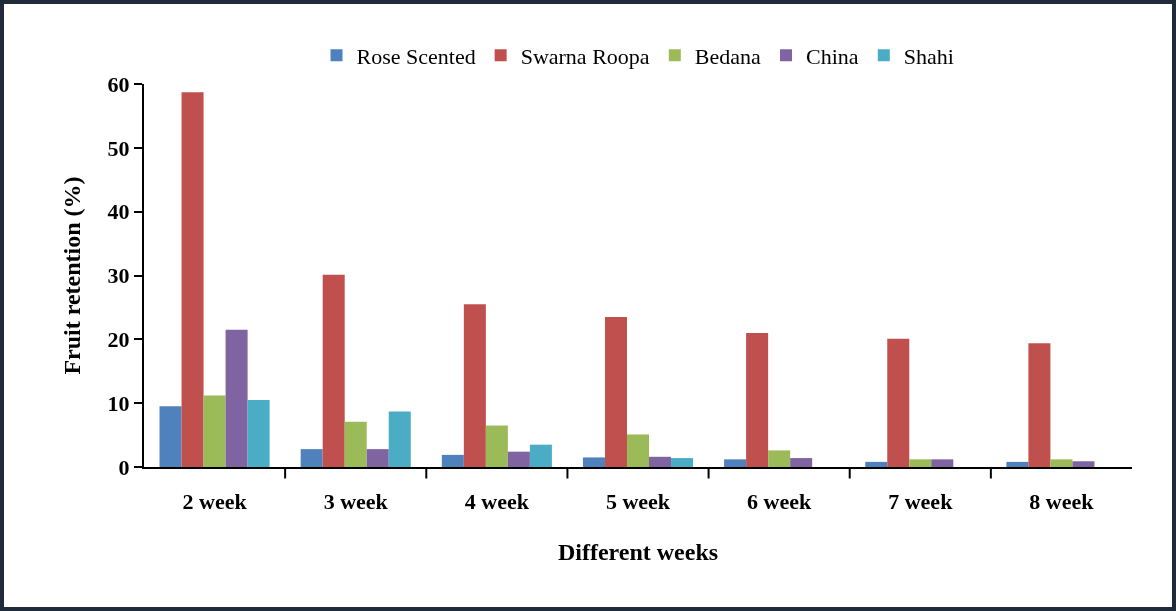  I want to click on legend-label: China, so click(832, 56).